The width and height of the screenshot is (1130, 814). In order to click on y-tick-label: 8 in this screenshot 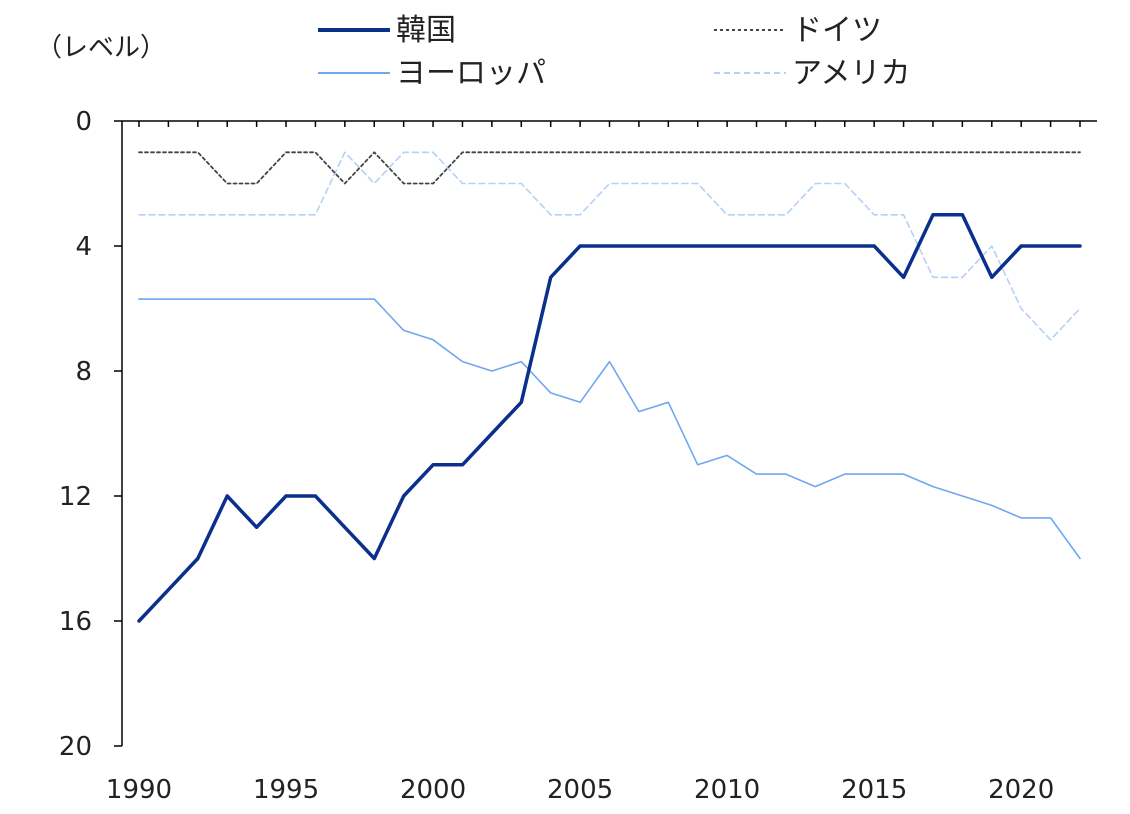, I will do `click(83, 372)`.